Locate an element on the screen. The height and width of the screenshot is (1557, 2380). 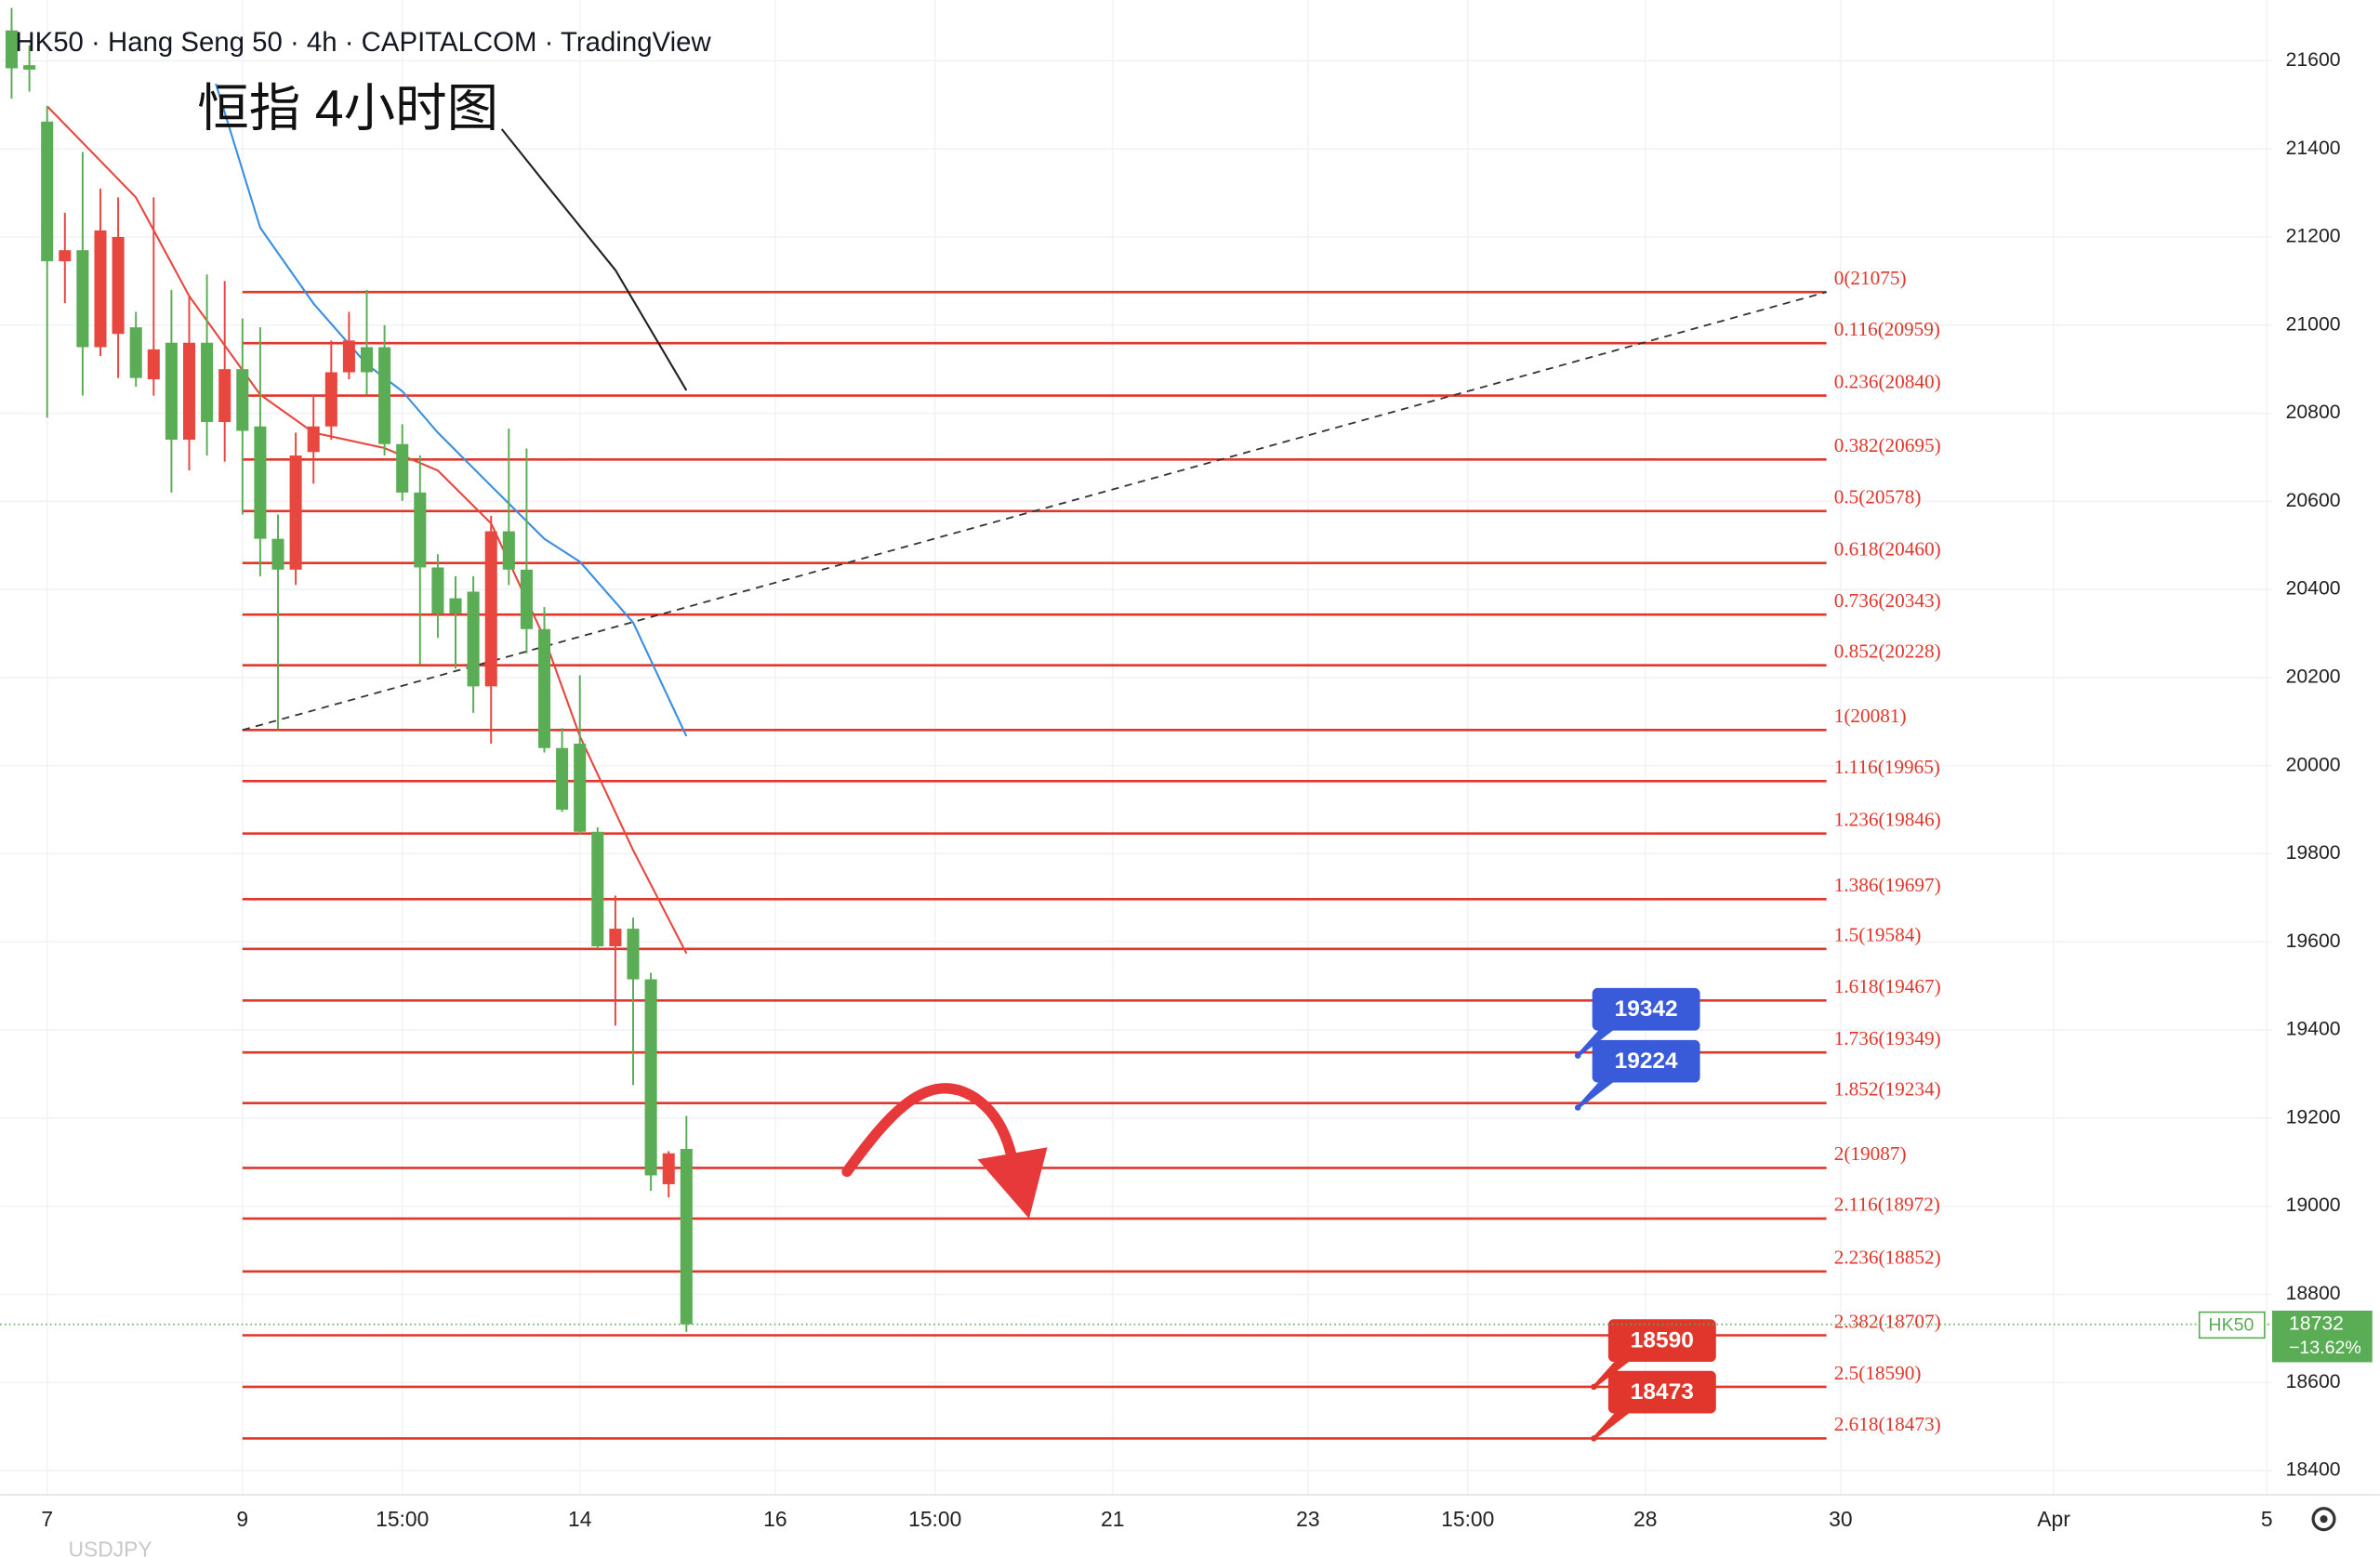
x-tick-label: 7 is located at coordinates (47, 1519).